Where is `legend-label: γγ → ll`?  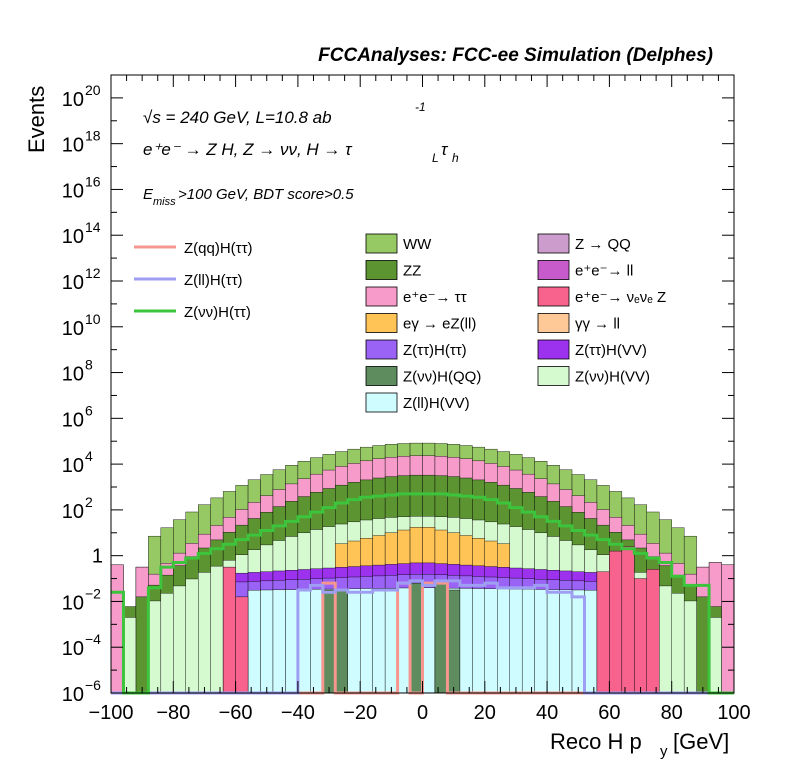
legend-label: γγ → ll is located at coordinates (597, 324).